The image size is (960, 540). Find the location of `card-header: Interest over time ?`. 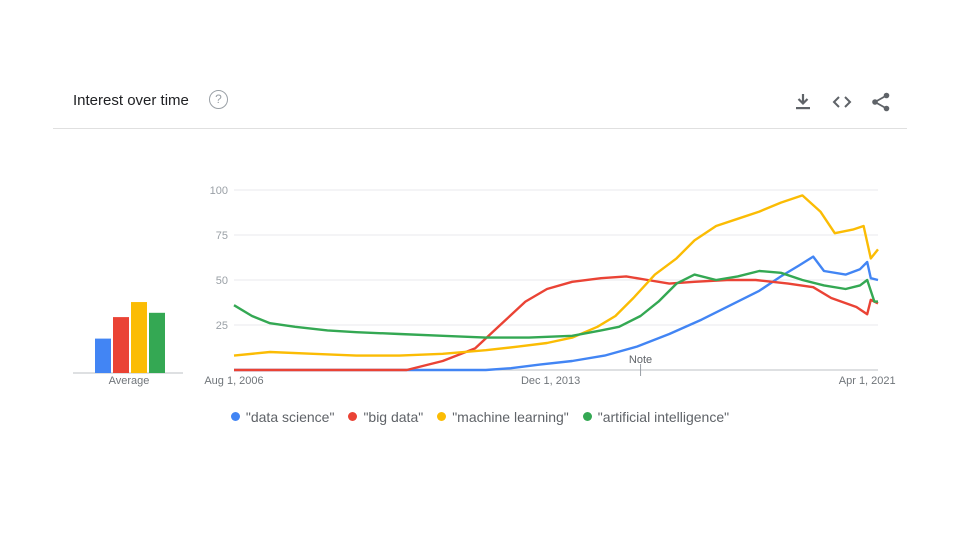

card-header: Interest over time ? is located at coordinates (480, 103).